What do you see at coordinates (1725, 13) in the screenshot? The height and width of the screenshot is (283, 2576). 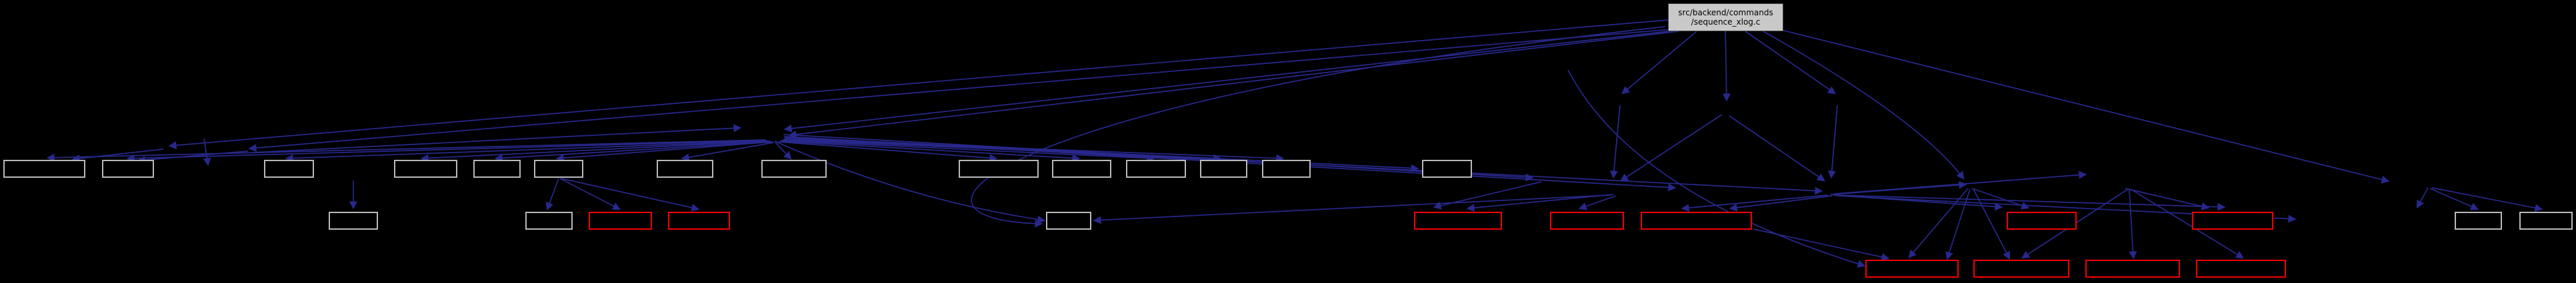 I see `root-file-label-line1: src/backend/commands` at bounding box center [1725, 13].